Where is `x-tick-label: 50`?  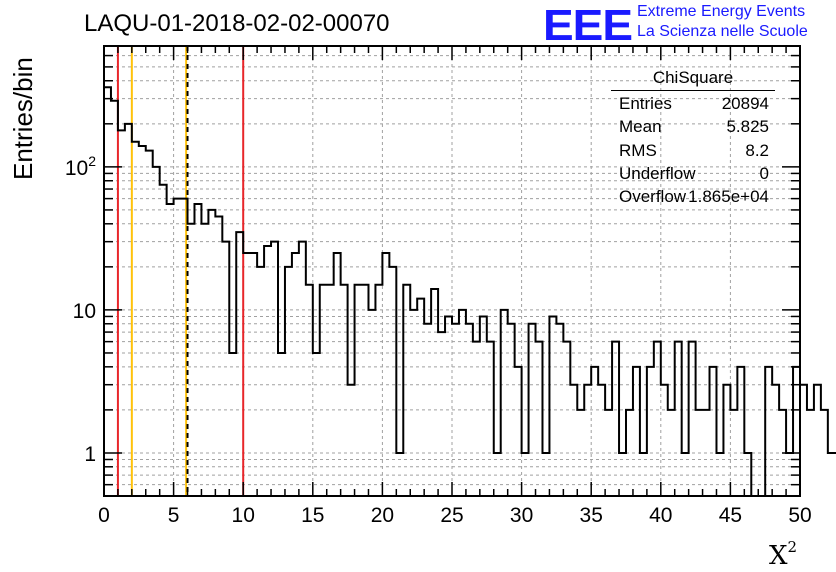 x-tick-label: 50 is located at coordinates (799, 515).